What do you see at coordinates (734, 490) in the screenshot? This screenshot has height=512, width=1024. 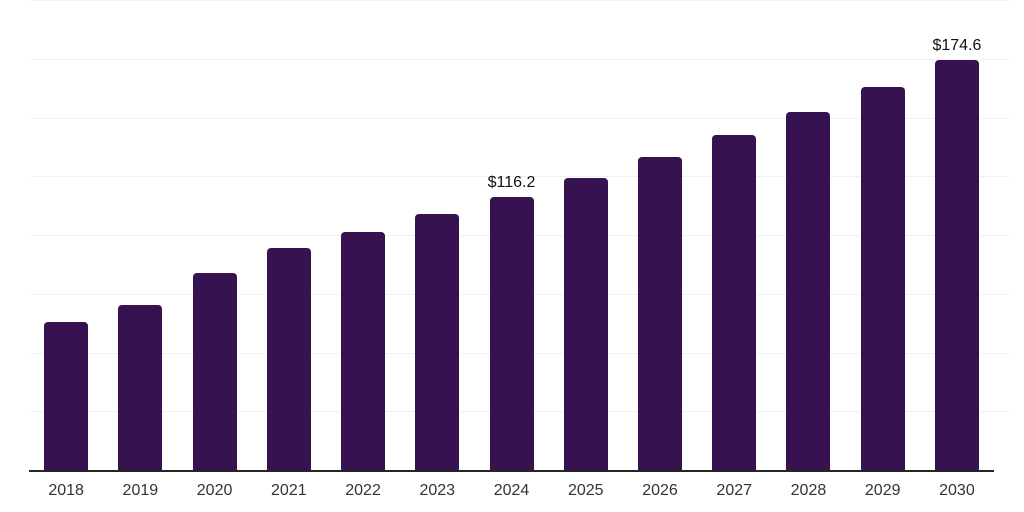 I see `x-tick-label-2027: 2027` at bounding box center [734, 490].